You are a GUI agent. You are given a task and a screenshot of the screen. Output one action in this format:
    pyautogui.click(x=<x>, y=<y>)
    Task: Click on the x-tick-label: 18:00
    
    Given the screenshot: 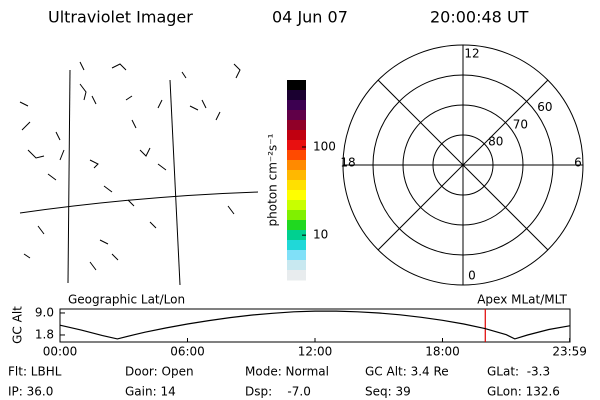 What is the action you would take?
    pyautogui.click(x=442, y=352)
    